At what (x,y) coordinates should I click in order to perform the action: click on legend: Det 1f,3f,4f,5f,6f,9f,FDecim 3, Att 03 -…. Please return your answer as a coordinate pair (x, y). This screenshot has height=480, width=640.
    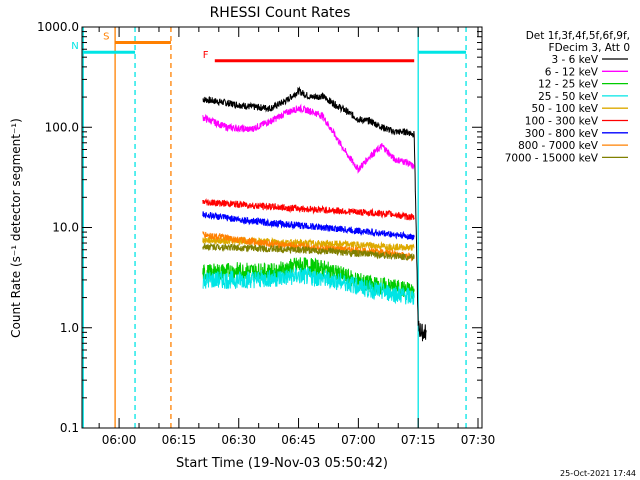
    Looking at the image, I should click on (567, 97).